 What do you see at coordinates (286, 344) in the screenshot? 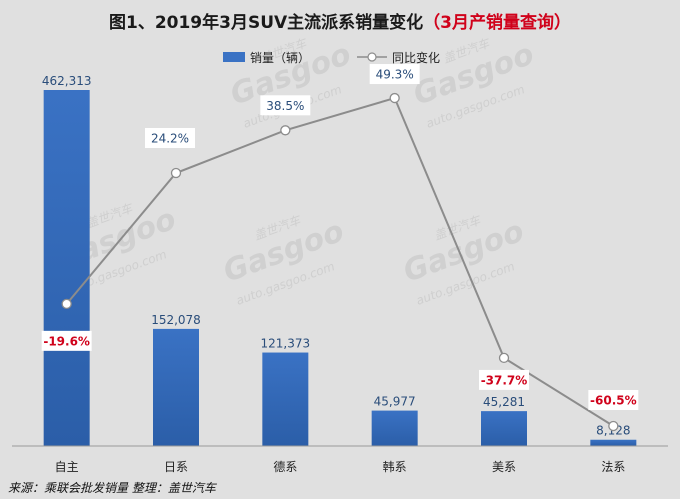
I see `bar-value-label-3: 121,373` at bounding box center [286, 344].